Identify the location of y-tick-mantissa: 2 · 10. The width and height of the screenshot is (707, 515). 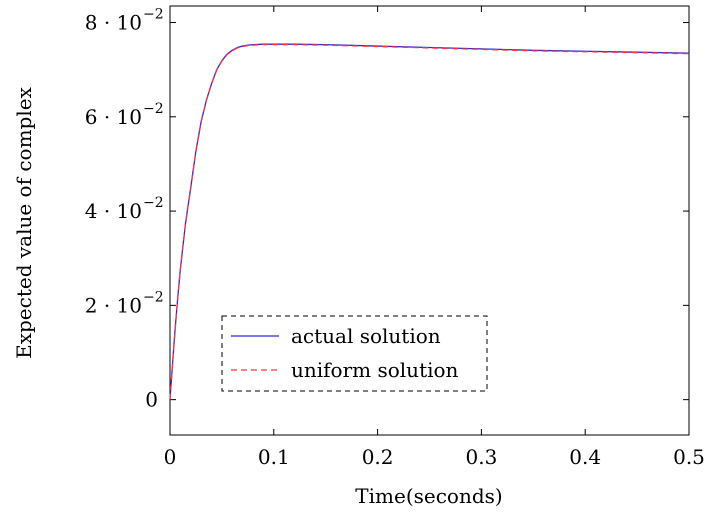
(113, 305).